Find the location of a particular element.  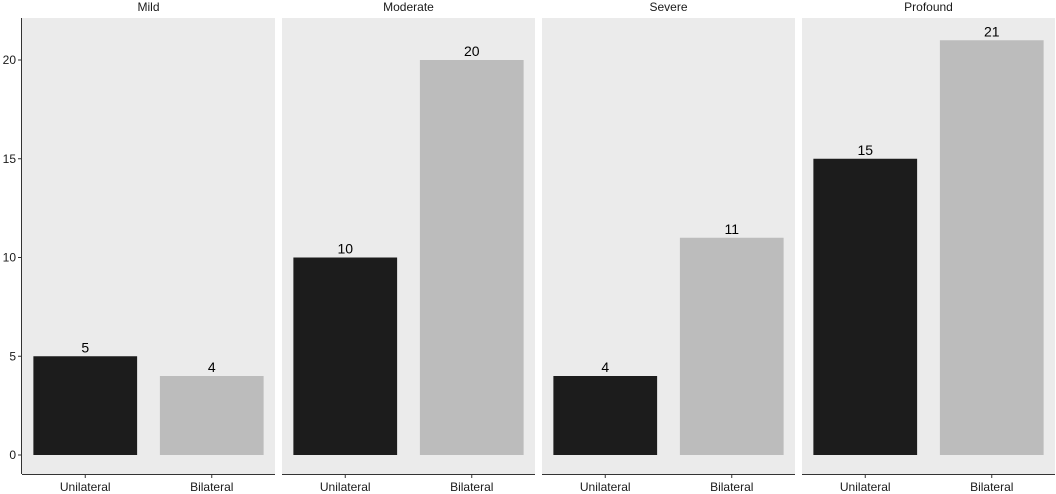

bar-value-label: 21 is located at coordinates (992, 31).